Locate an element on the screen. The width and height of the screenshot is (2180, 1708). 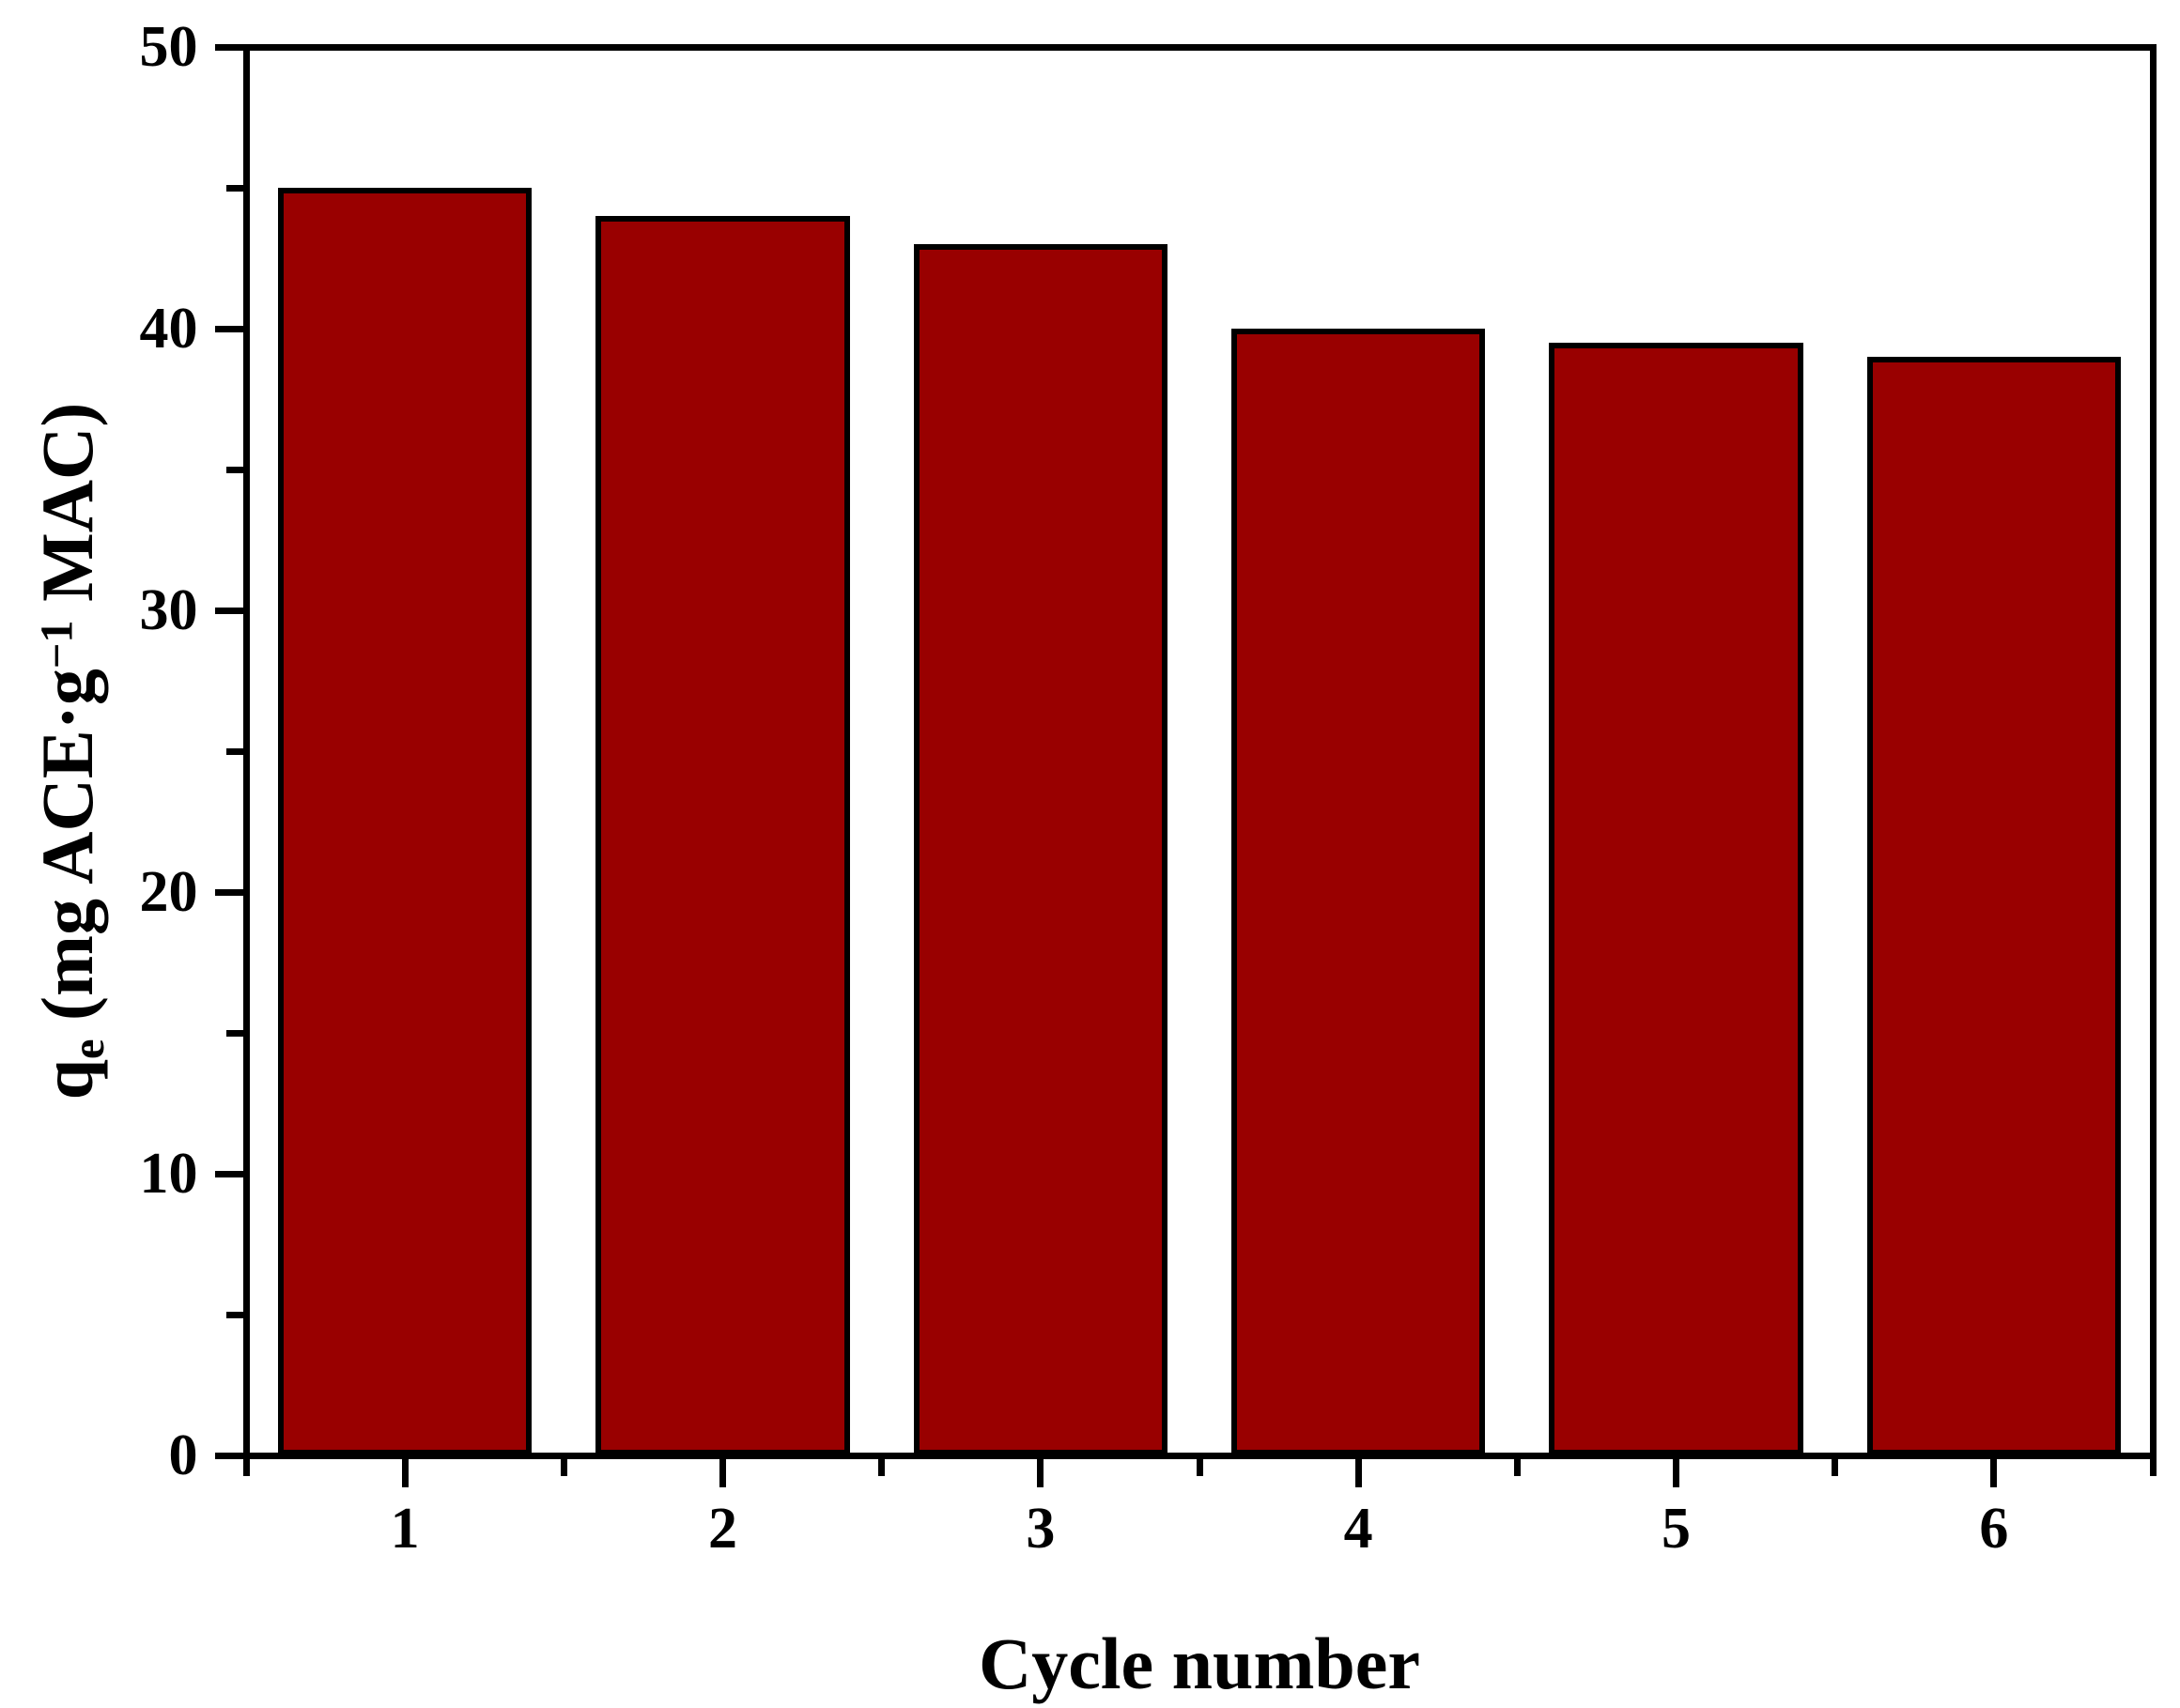
x-minor-tick-5.5 is located at coordinates (1835, 1467).